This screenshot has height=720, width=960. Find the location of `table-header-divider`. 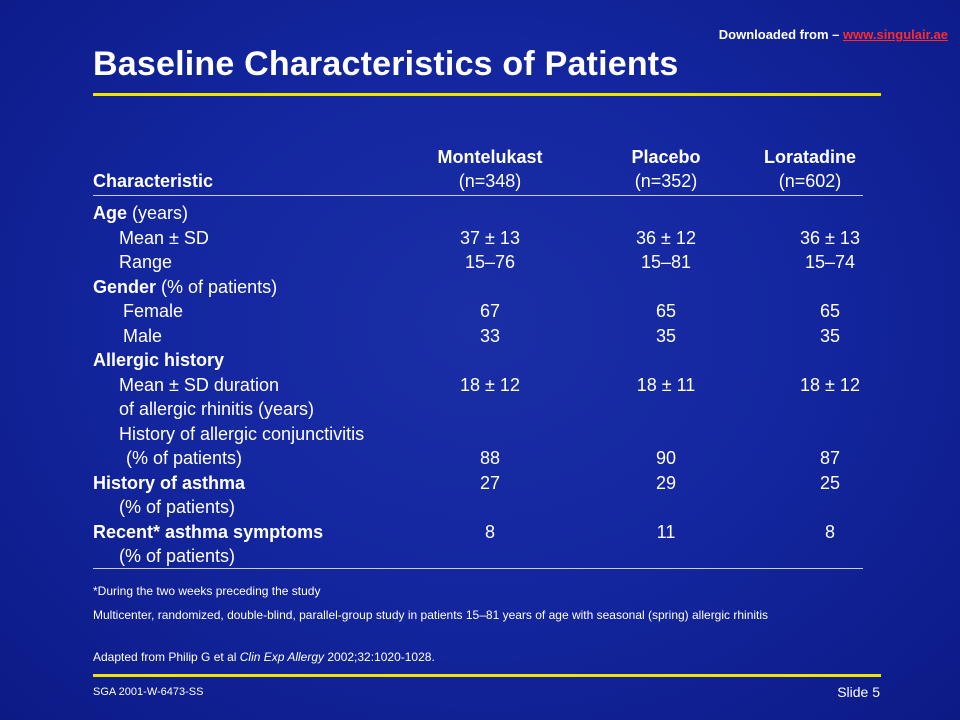

table-header-divider is located at coordinates (478, 195).